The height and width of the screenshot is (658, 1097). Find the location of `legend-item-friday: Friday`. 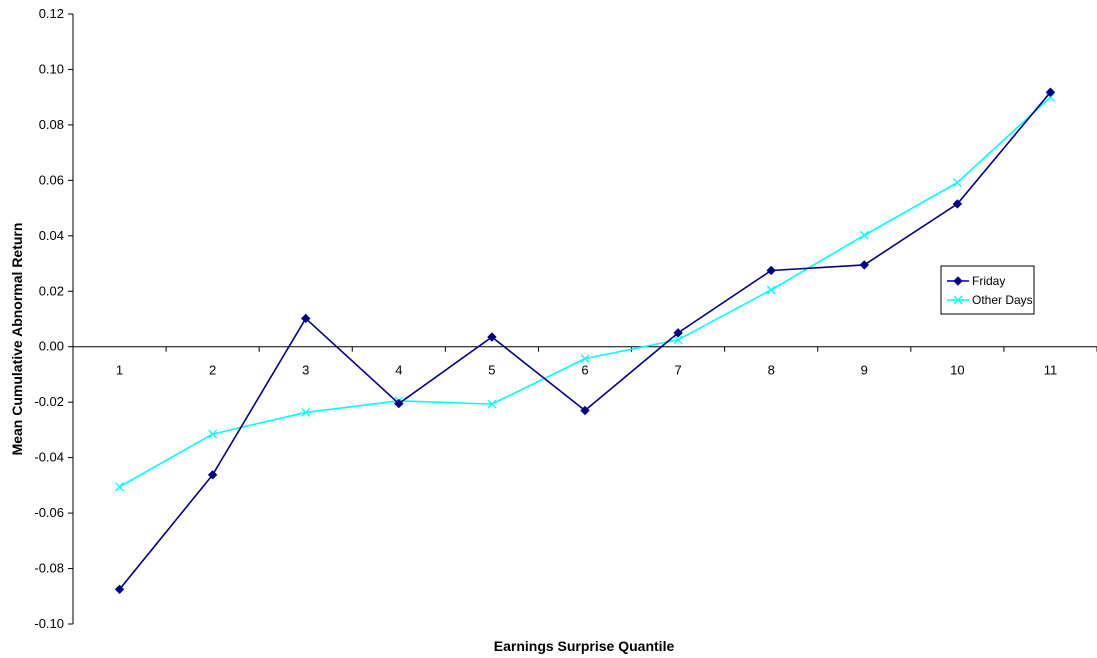

legend-item-friday: Friday is located at coordinates (976, 281).